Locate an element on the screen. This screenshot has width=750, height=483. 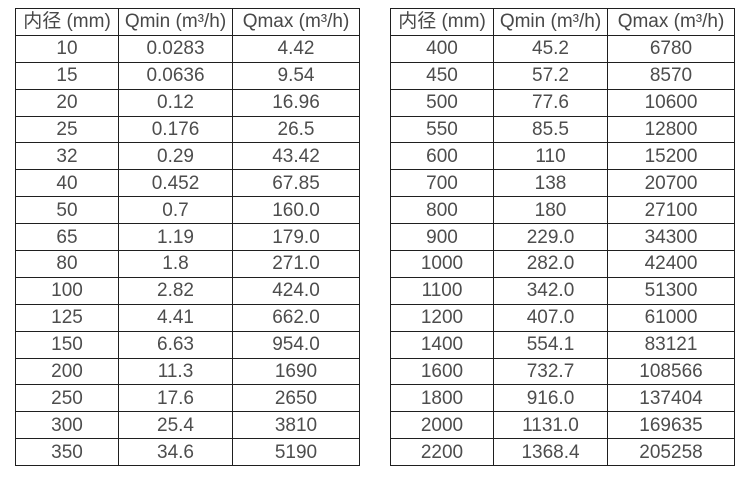
table-row: 300 25.4 3810 is located at coordinates (187, 425).